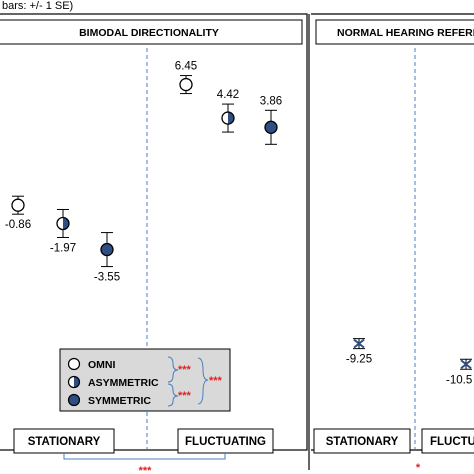 The width and height of the screenshot is (474, 474). I want to click on bottom-significance-stars-left: ***, so click(146, 469).